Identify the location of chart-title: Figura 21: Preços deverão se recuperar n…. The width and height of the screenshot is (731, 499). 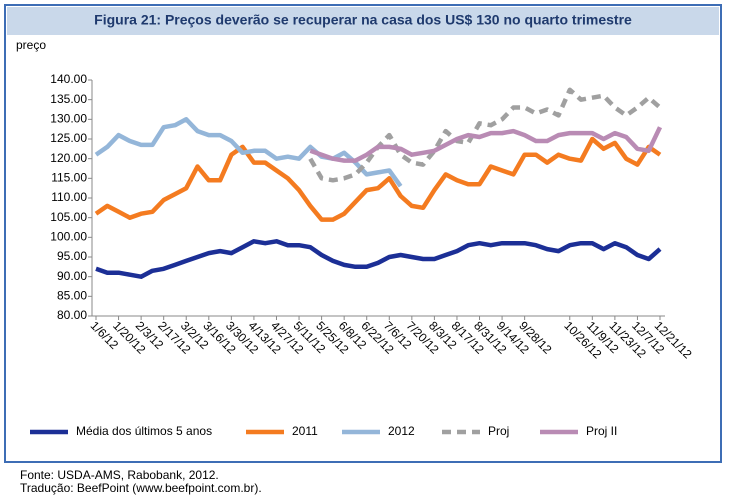
(363, 20).